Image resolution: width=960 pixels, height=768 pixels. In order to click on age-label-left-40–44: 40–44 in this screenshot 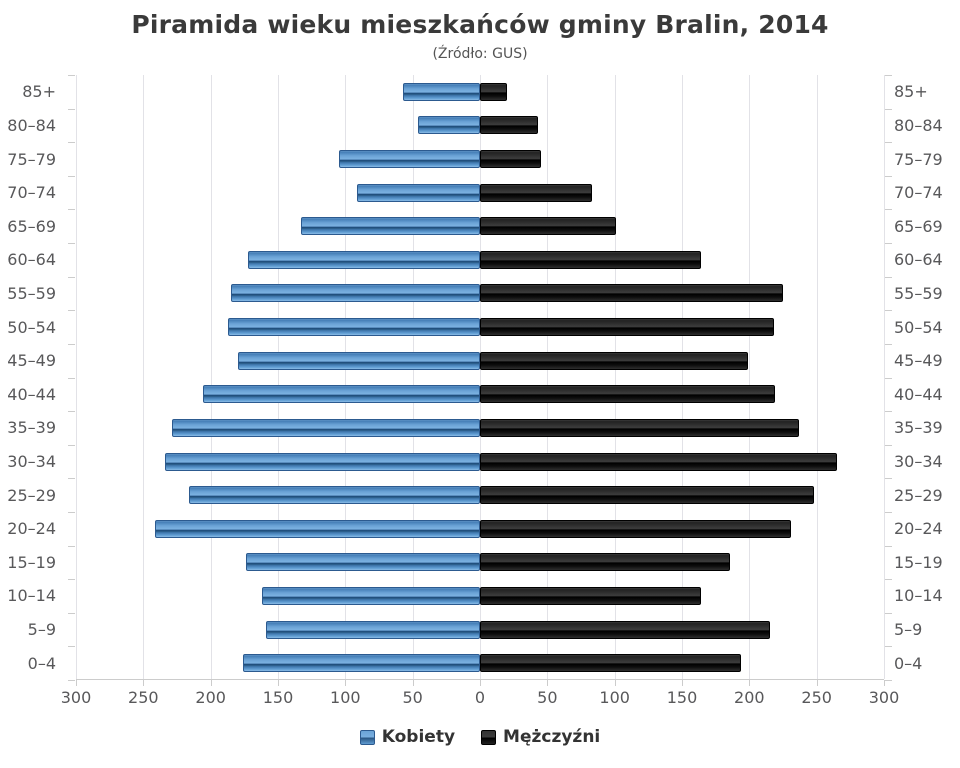, I will do `click(31, 394)`.